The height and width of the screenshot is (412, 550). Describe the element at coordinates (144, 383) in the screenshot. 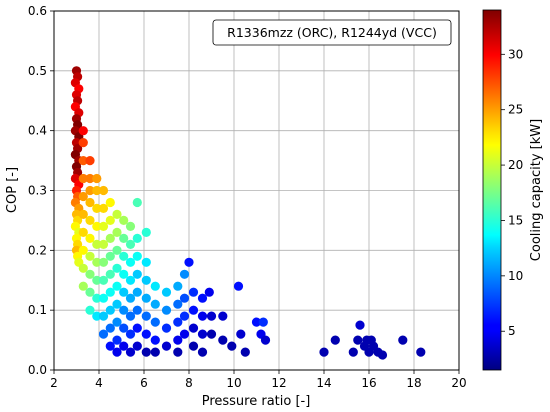

I see `x-tick-label: 6` at that location.